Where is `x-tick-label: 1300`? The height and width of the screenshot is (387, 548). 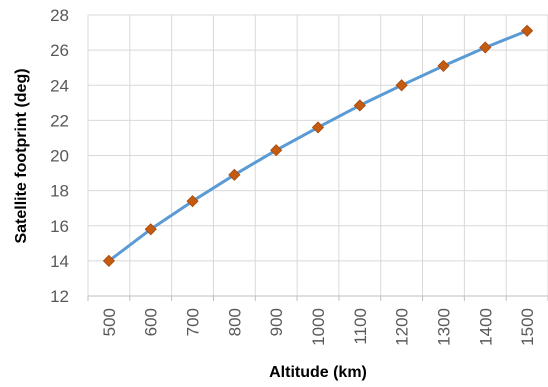
x-tick-label: 1300 is located at coordinates (443, 327).